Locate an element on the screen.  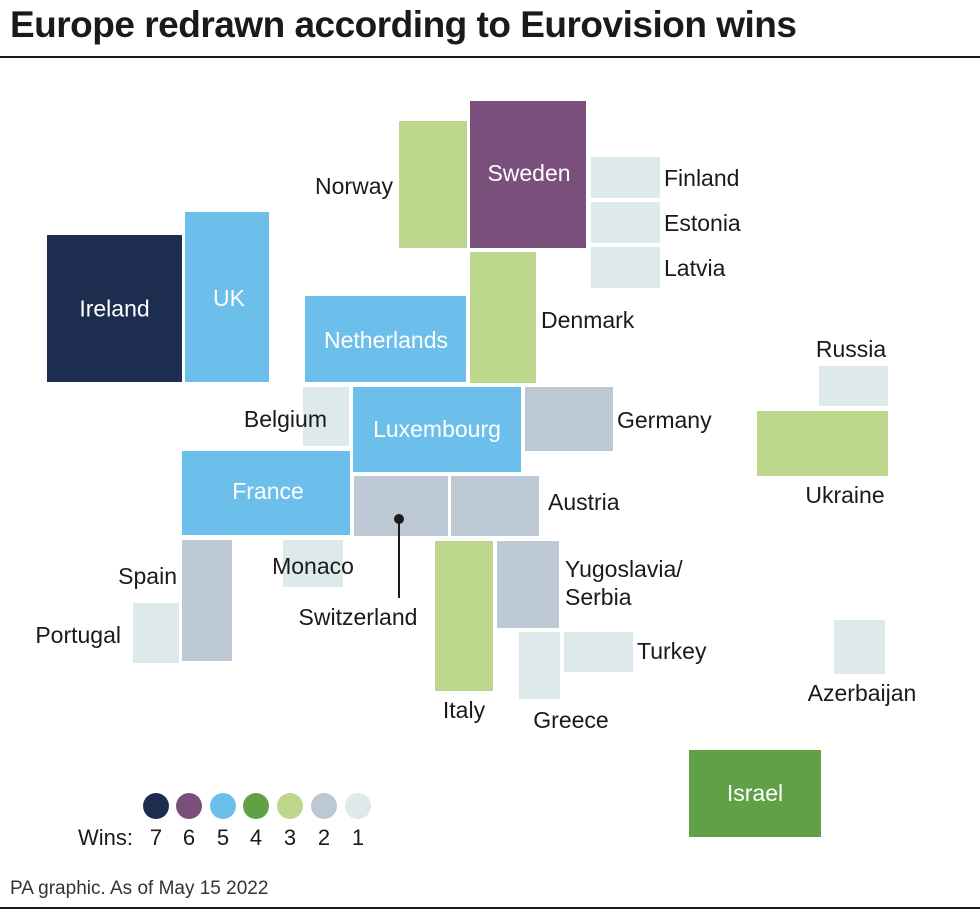
country-label-norway: Norway is located at coordinates (354, 186).